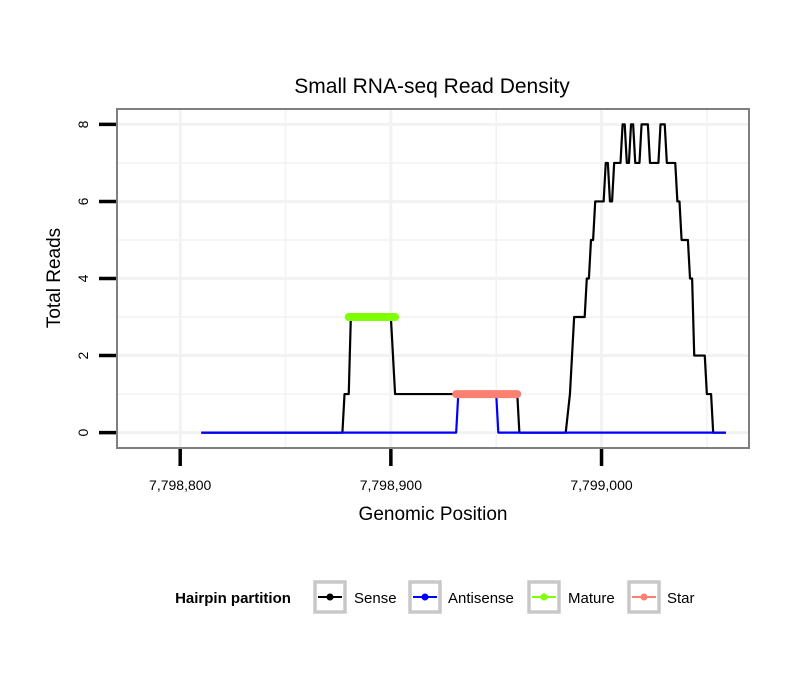  What do you see at coordinates (83, 124) in the screenshot?
I see `y-tick-label: 8` at bounding box center [83, 124].